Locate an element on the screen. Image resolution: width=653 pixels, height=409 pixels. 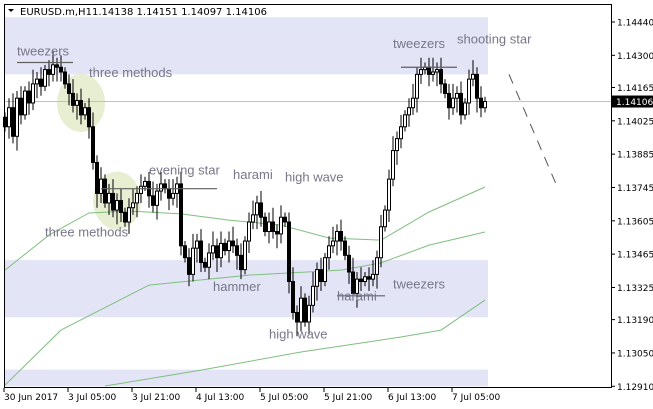
forecast-dashed-line is located at coordinates (533, 130).